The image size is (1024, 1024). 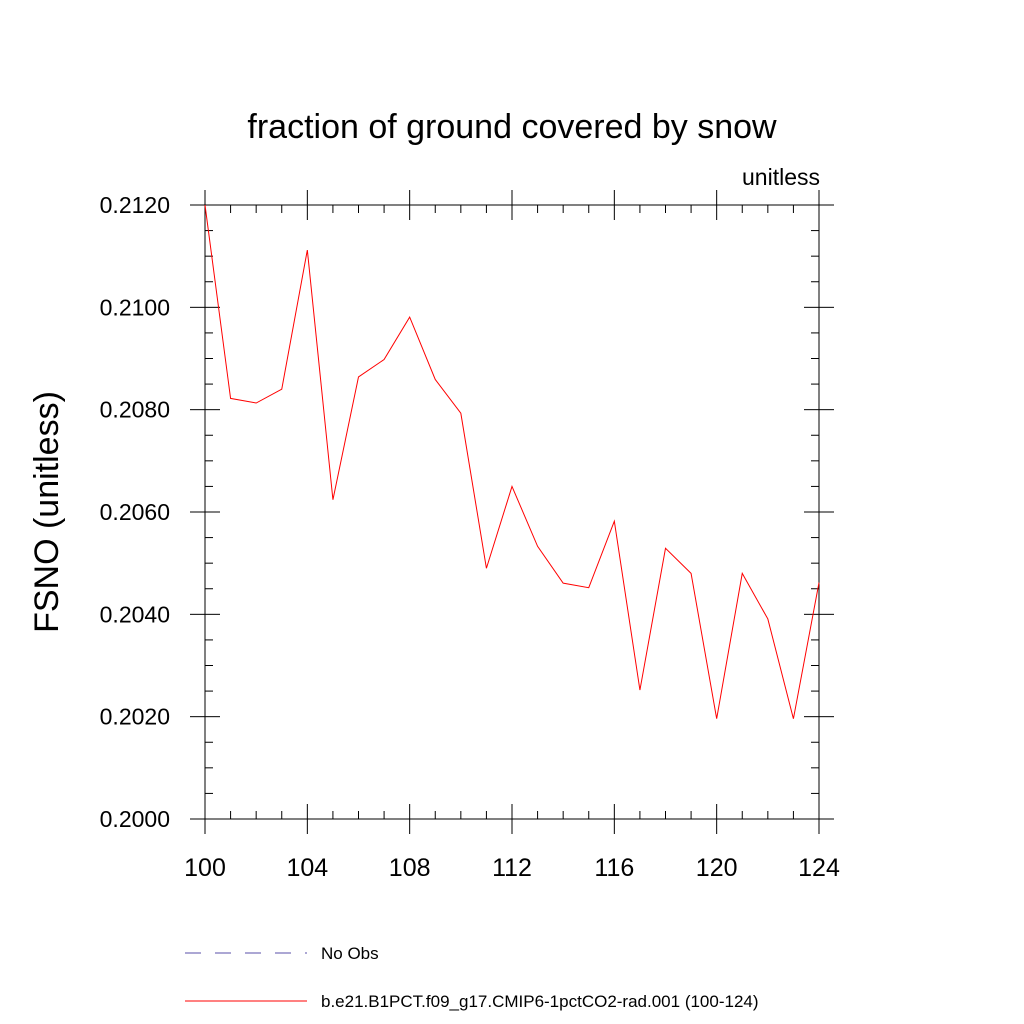 What do you see at coordinates (307, 868) in the screenshot?
I see `x-tick-label: 104` at bounding box center [307, 868].